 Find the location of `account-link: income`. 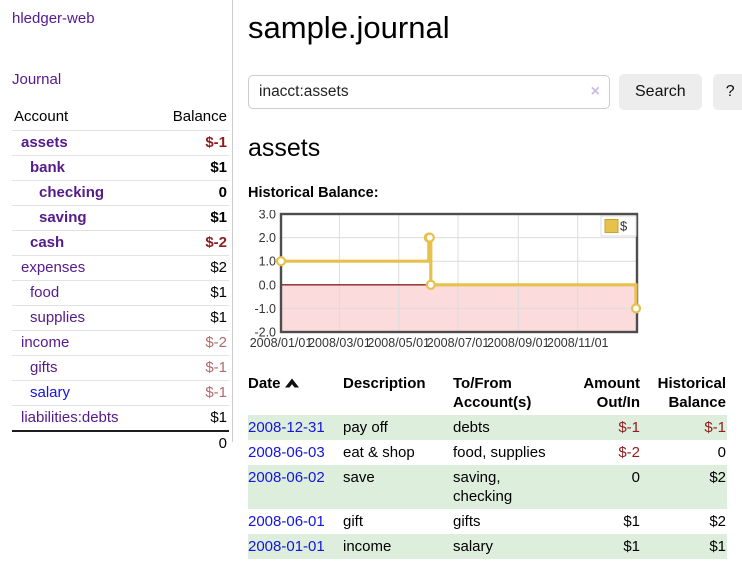

account-link: income is located at coordinates (45, 342).